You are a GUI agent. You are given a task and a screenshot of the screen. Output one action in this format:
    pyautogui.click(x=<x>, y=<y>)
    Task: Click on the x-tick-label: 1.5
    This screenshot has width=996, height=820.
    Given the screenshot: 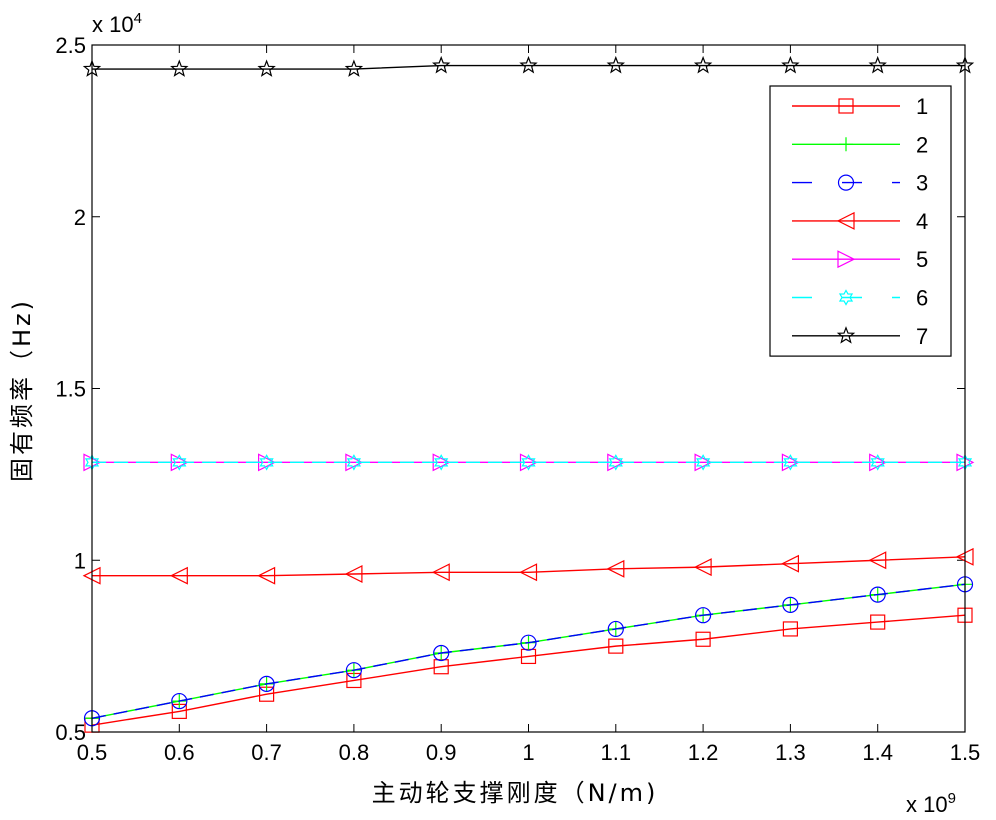 What is the action you would take?
    pyautogui.click(x=965, y=752)
    